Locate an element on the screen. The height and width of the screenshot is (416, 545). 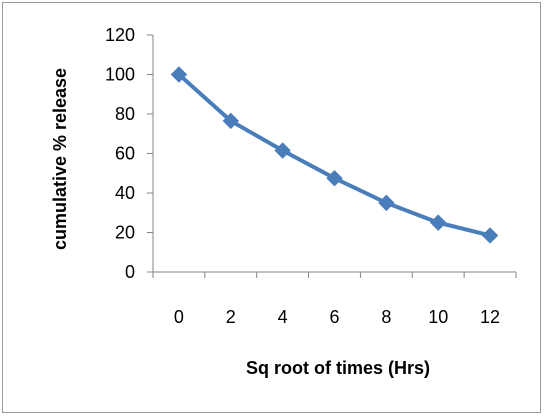
x-tick-label: 2 is located at coordinates (231, 317).